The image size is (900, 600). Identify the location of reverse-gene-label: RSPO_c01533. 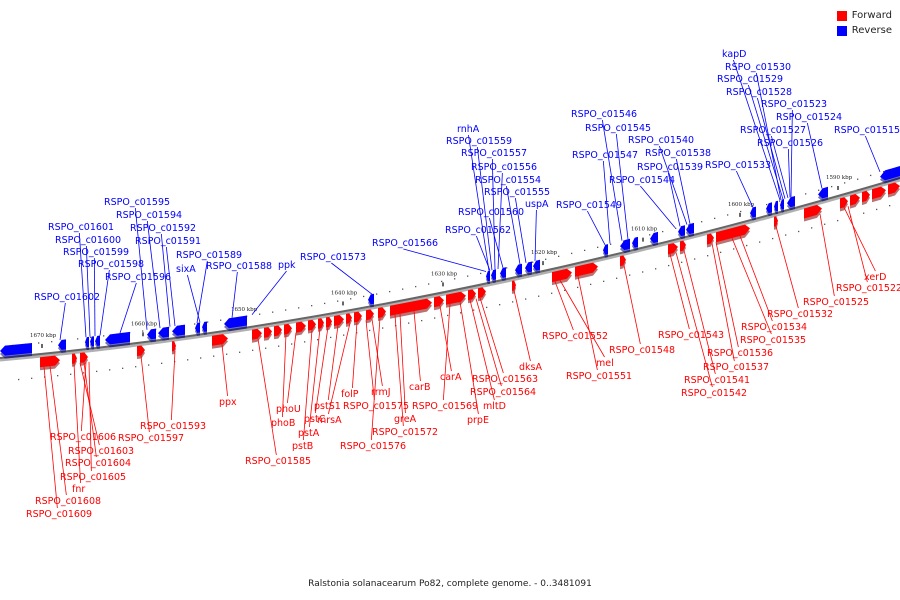
(738, 165).